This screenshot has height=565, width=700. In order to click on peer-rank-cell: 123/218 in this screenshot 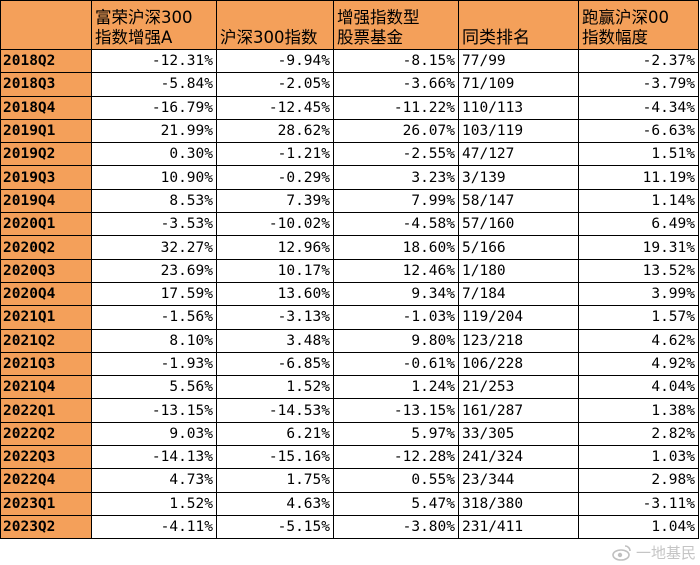, I will do `click(518, 340)`.